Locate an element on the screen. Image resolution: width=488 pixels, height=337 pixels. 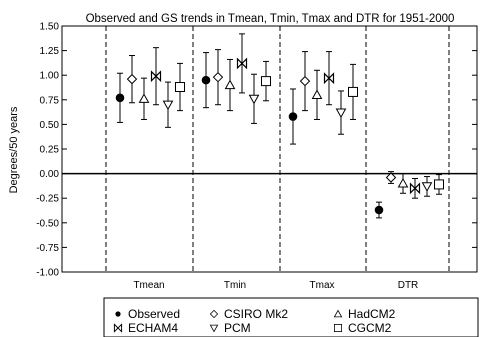
legend-item: CGCM2 is located at coordinates (363, 328).